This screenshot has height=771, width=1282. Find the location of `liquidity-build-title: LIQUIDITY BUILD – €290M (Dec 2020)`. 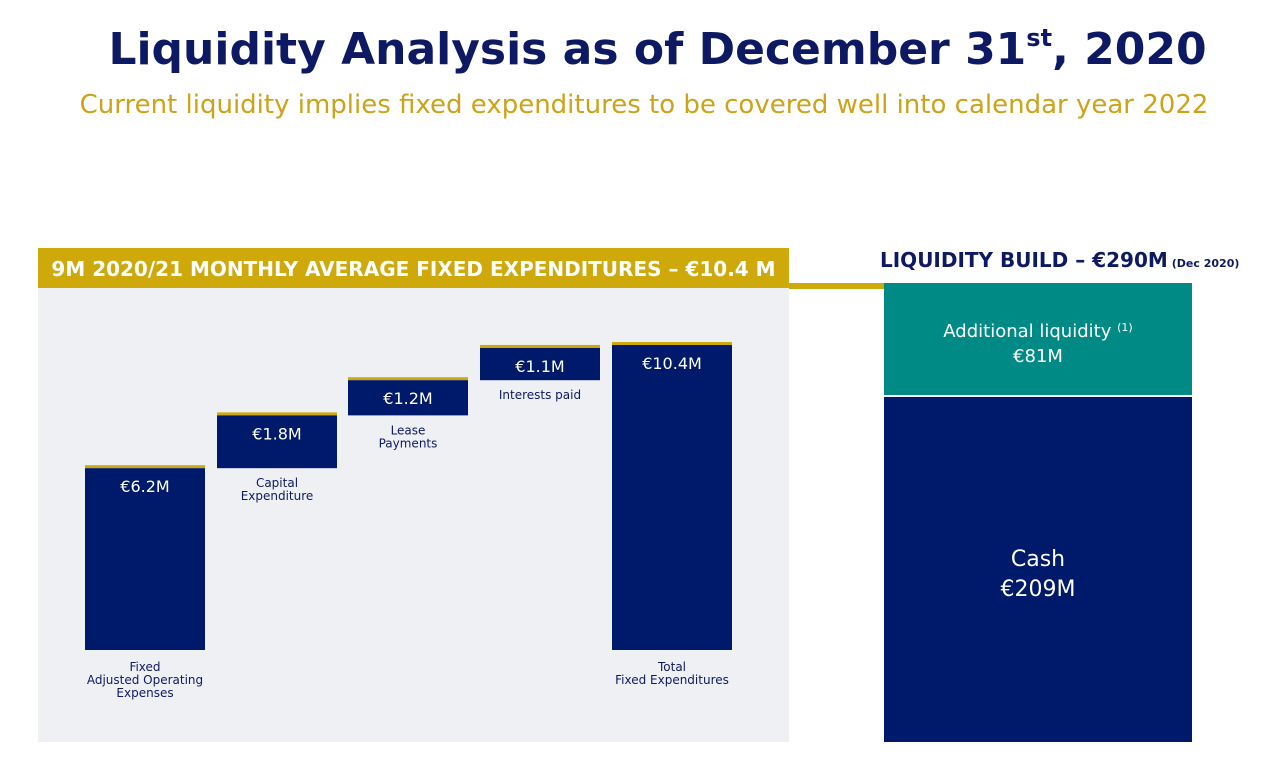

liquidity-build-title: LIQUIDITY BUILD – €290M (Dec 2020) is located at coordinates (1070, 260).